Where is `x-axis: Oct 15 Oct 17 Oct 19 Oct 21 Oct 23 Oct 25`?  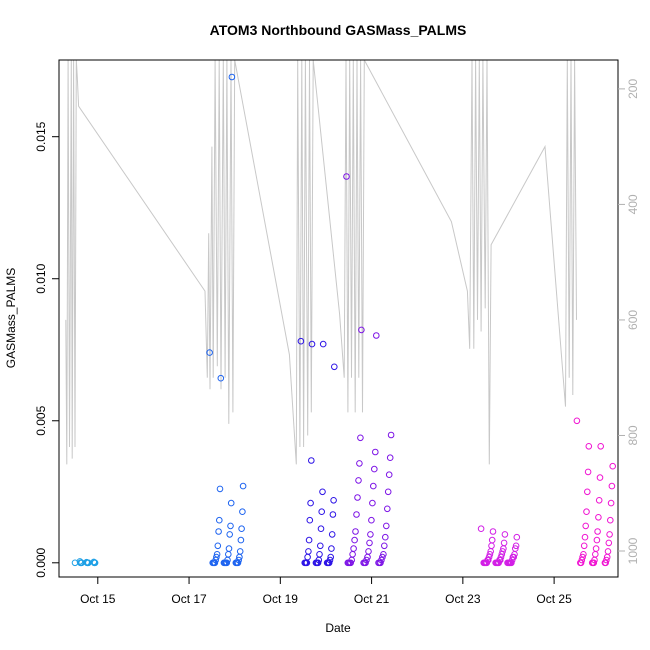 x-axis: Oct 15 Oct 17 Oct 19 Oct 21 Oct 23 Oct 25 is located at coordinates (326, 591).